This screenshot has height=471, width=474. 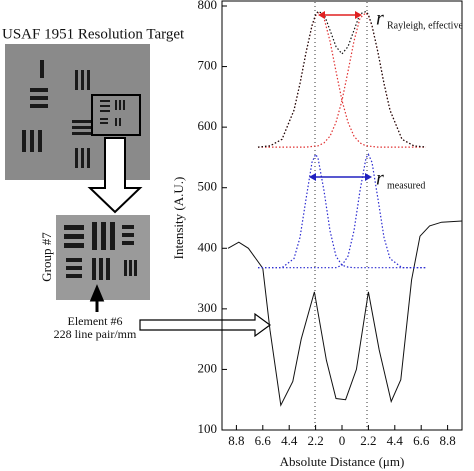 What do you see at coordinates (93, 34) in the screenshot?
I see `figure-title: USAF 1951 Resolution Target` at bounding box center [93, 34].